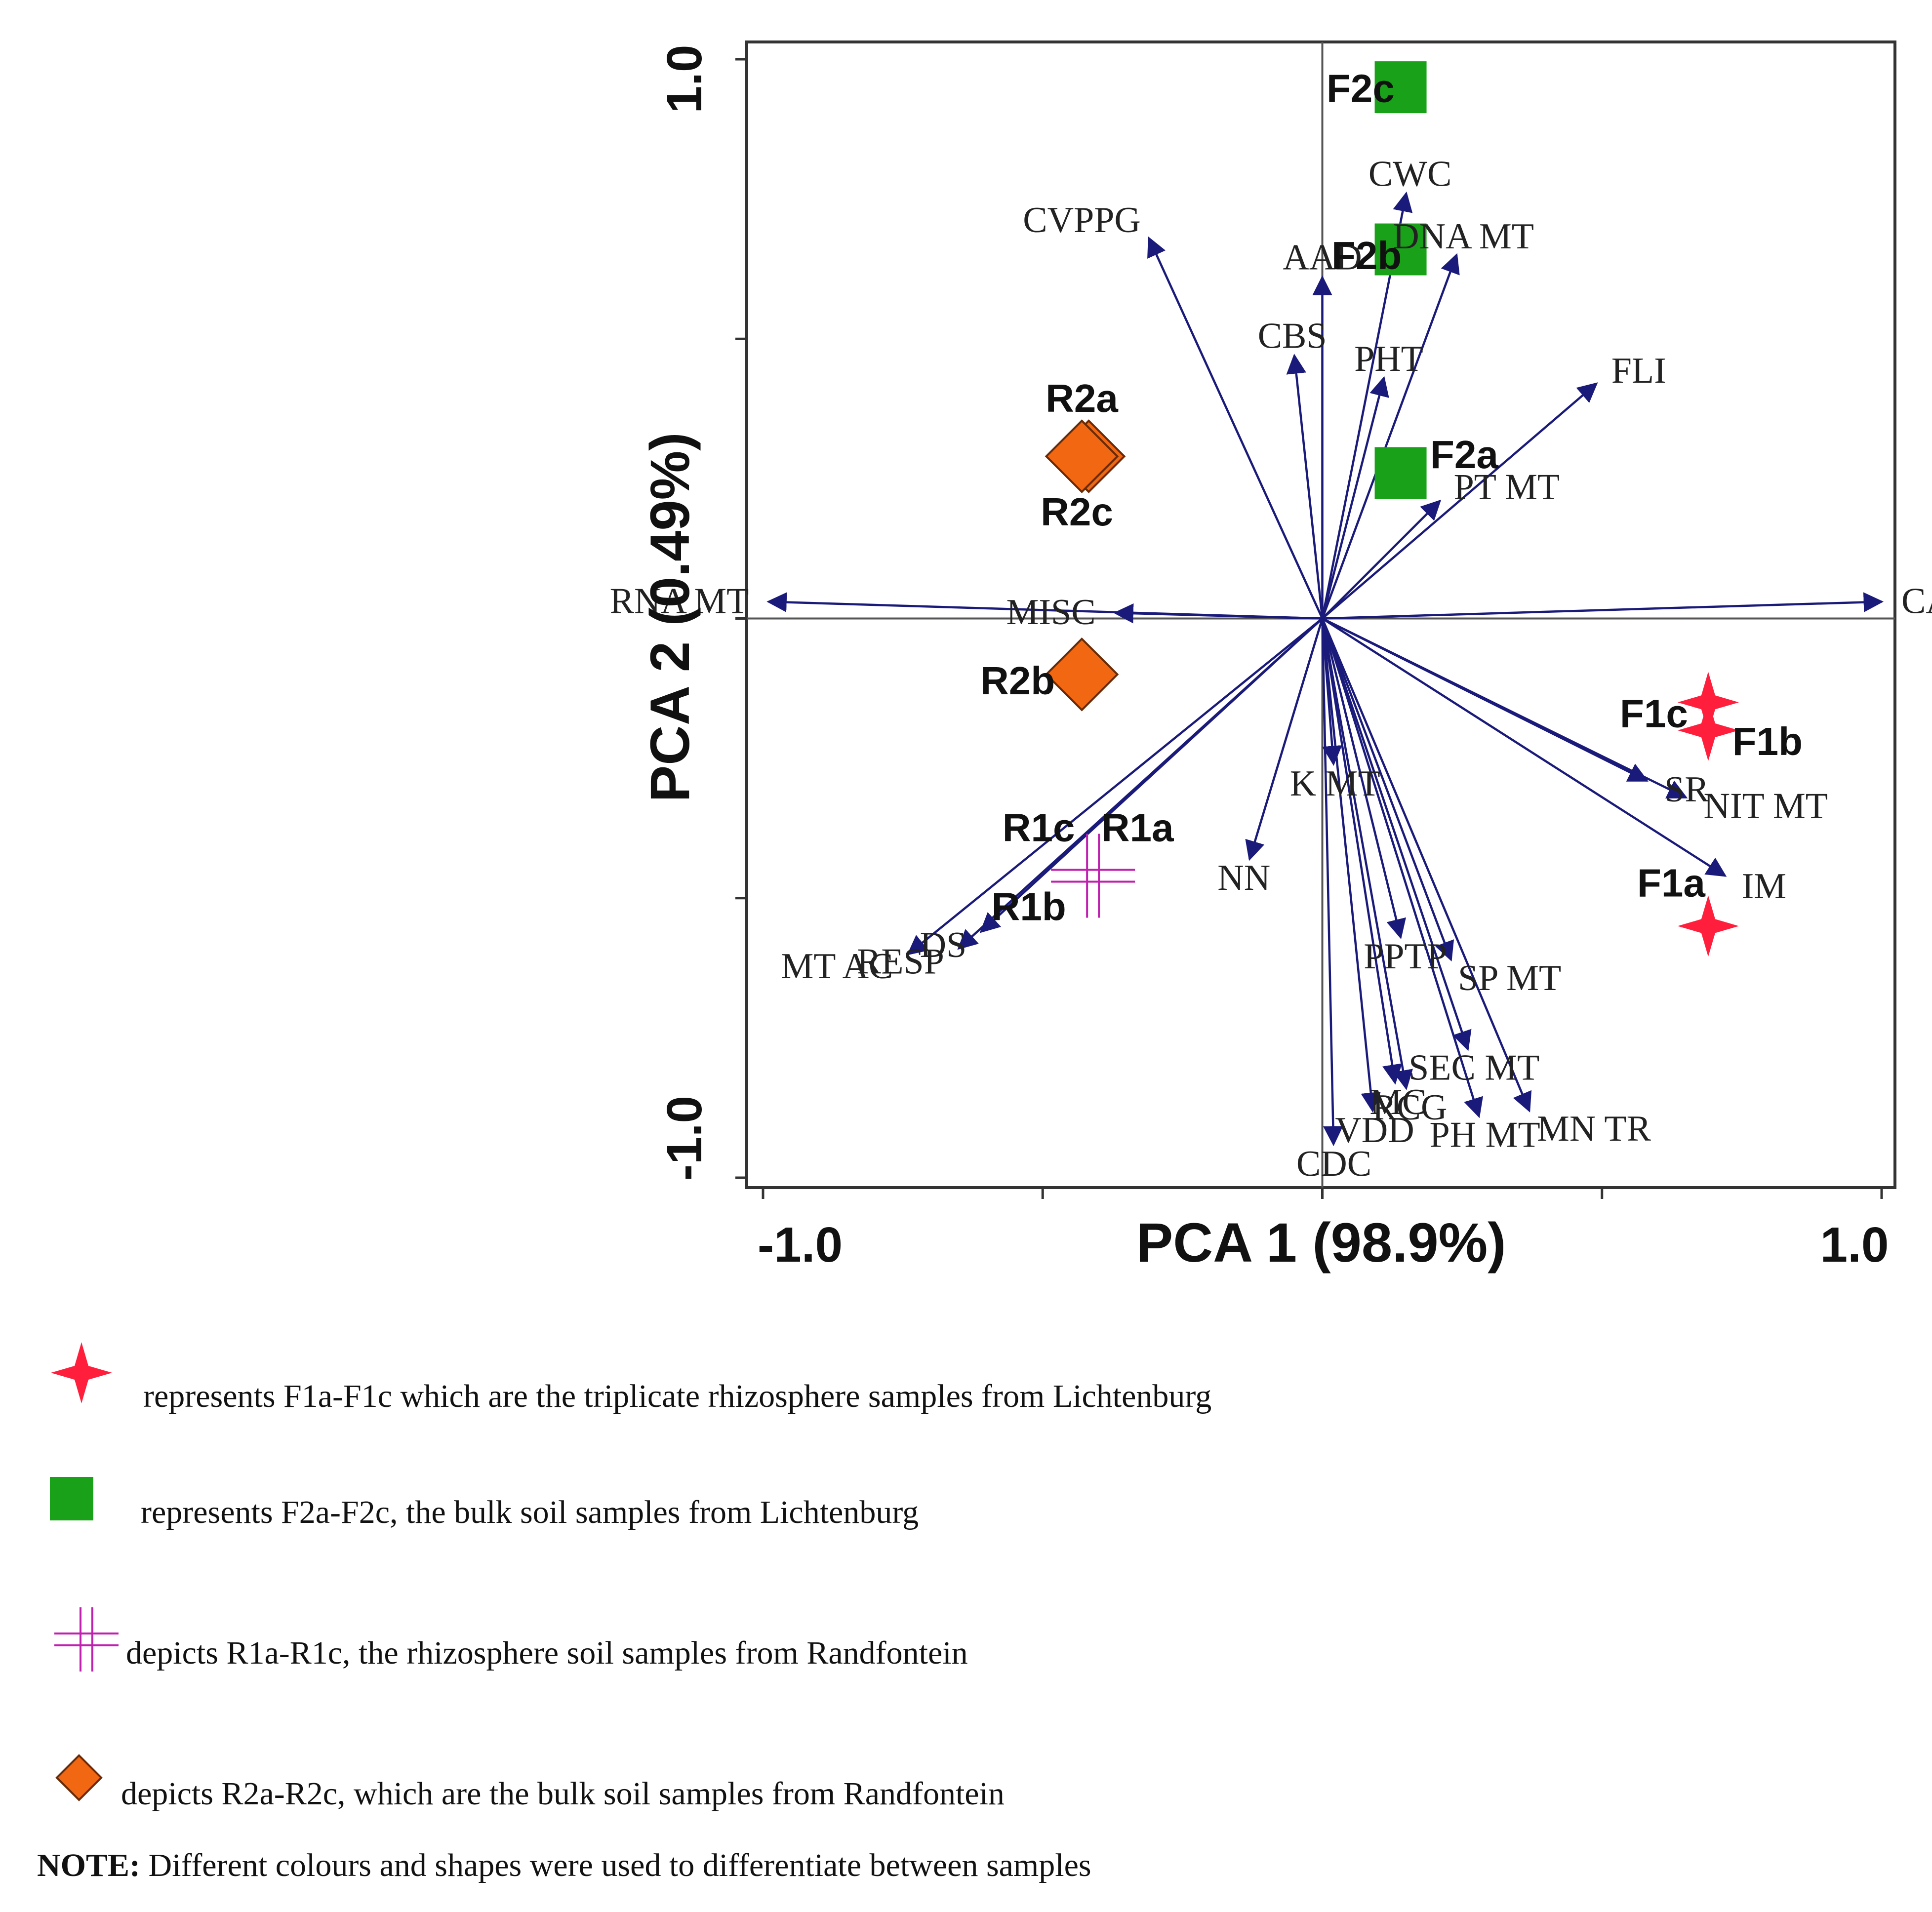 Image resolution: width=1932 pixels, height=1912 pixels. I want to click on note-label: NOTE:, so click(89, 1865).